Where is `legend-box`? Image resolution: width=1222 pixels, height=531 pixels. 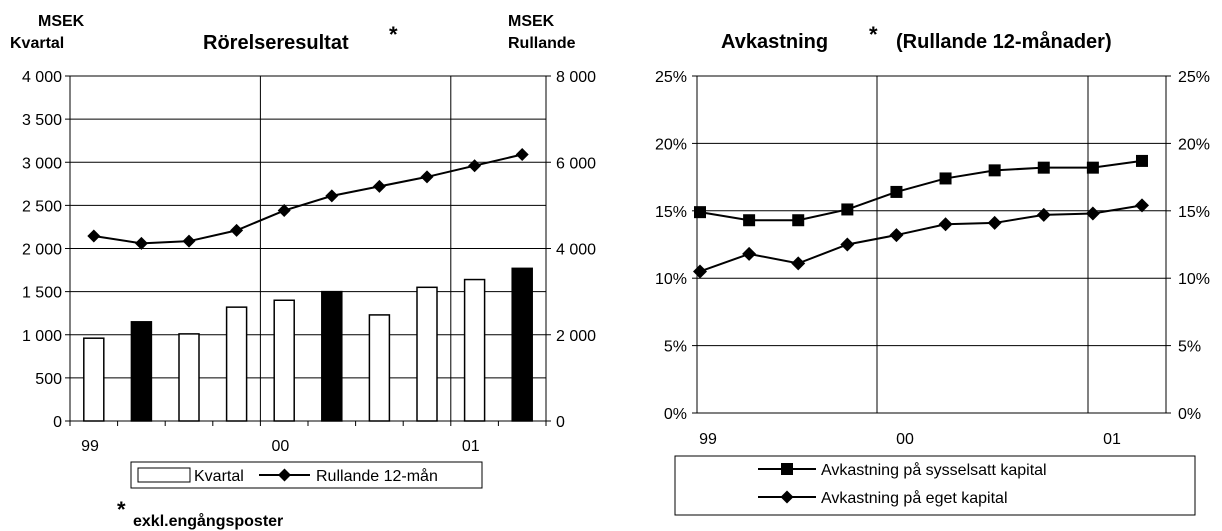
legend-box is located at coordinates (935, 485).